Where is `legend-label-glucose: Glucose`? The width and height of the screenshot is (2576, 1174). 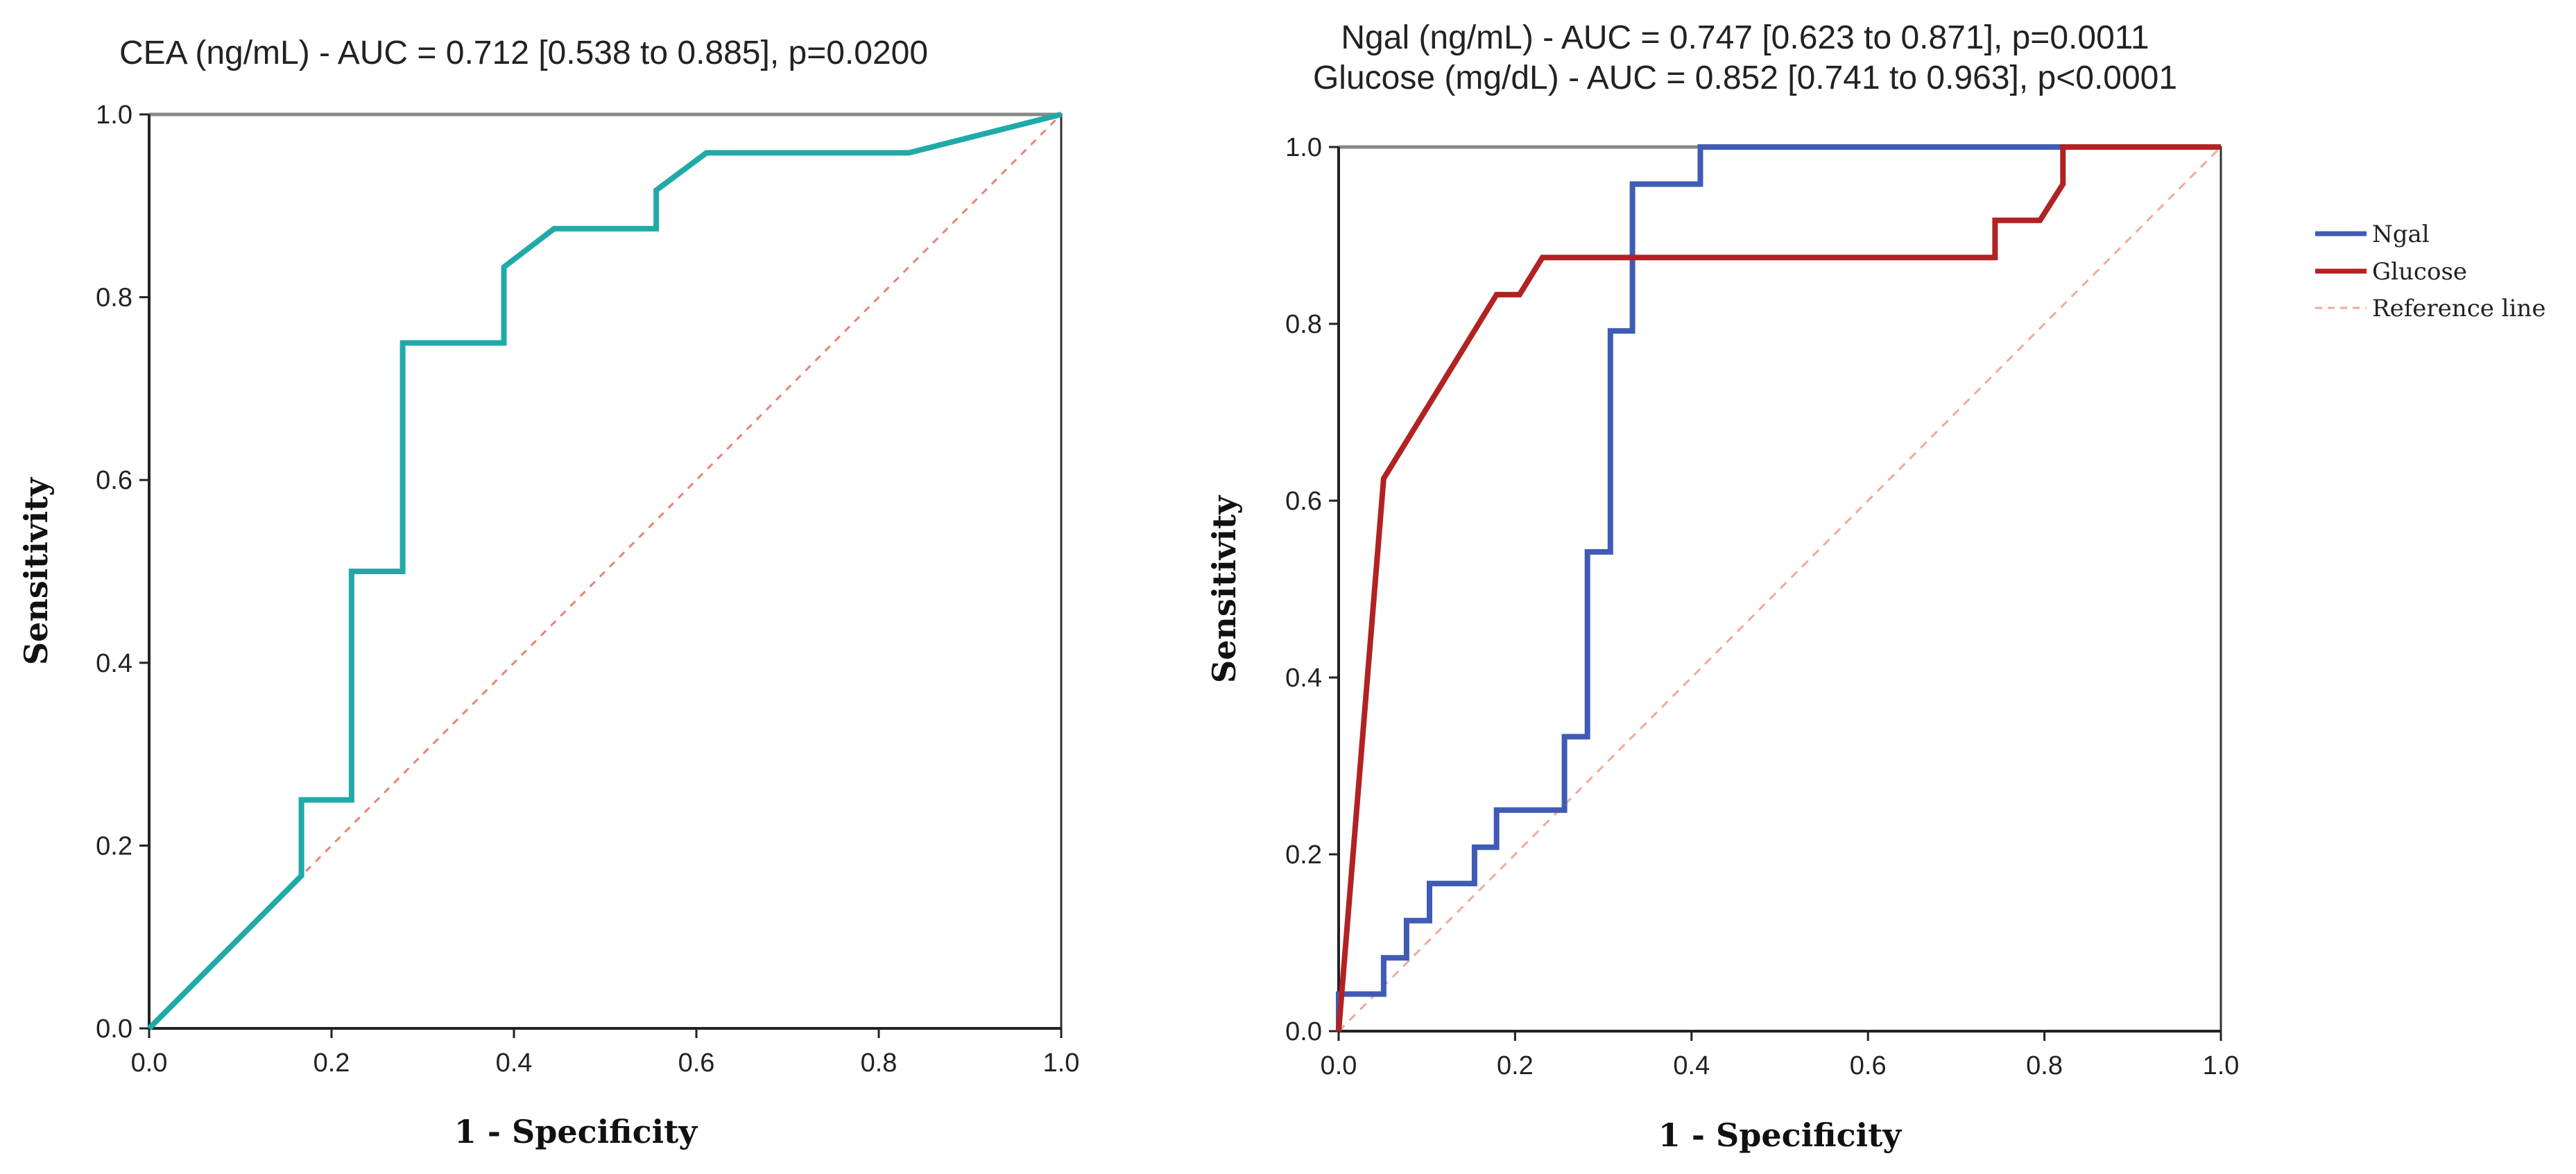 legend-label-glucose: Glucose is located at coordinates (2419, 272).